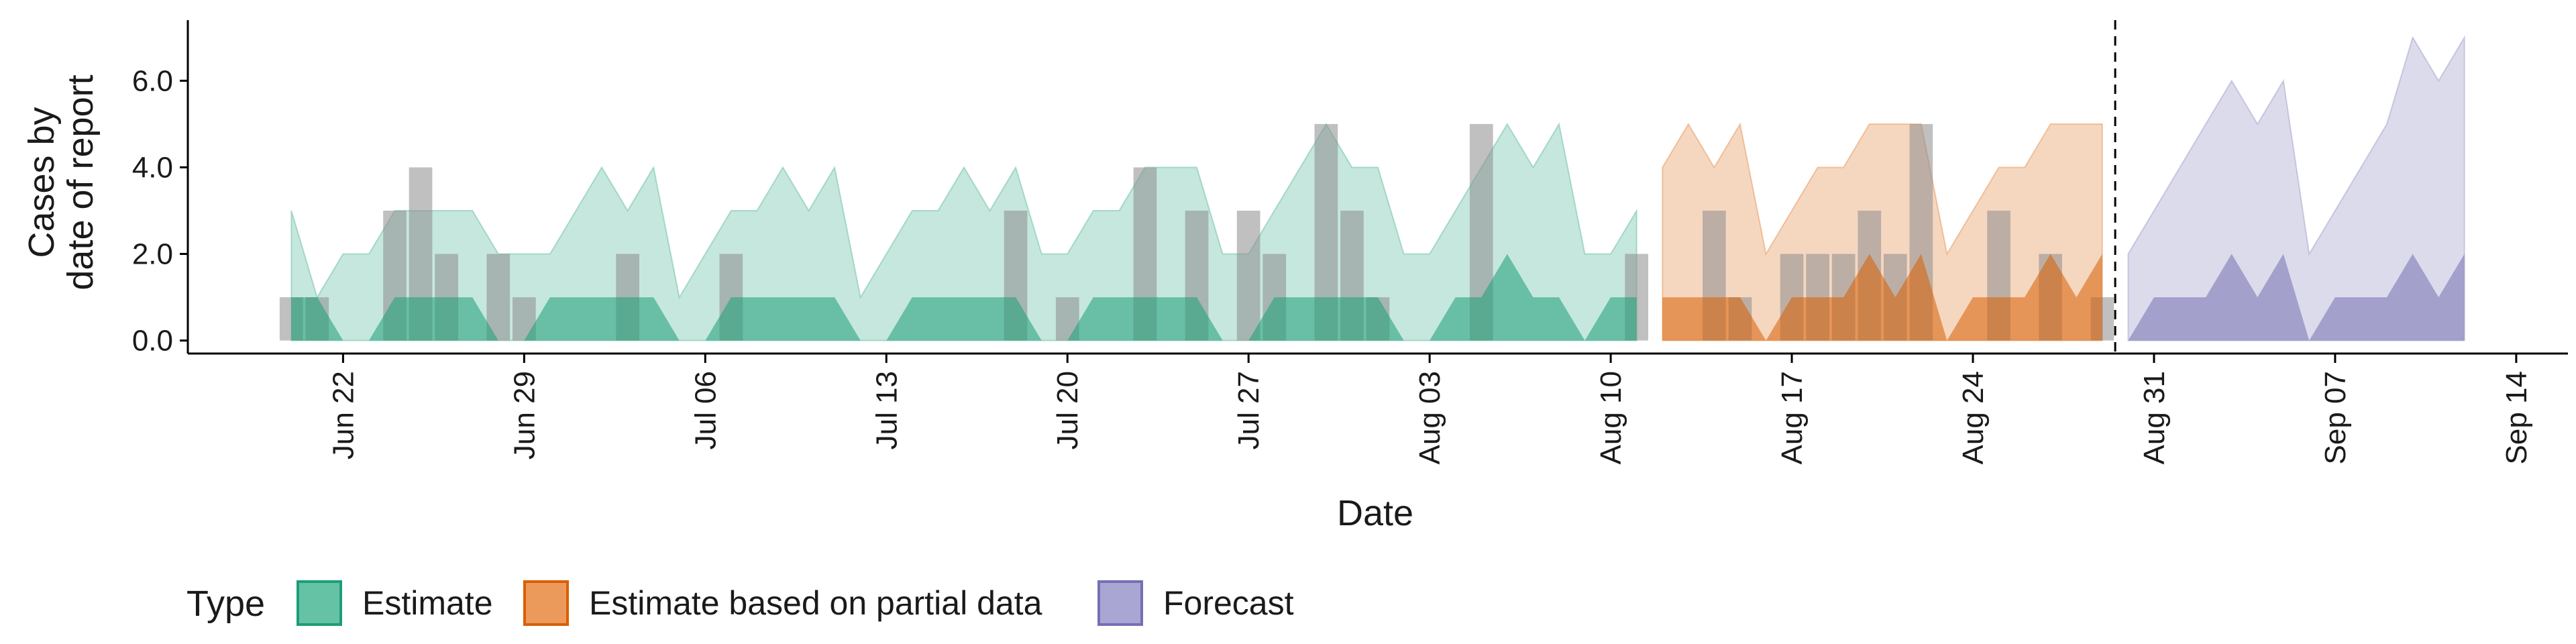  Describe the element at coordinates (152, 341) in the screenshot. I see `y-tick-label: 0.0` at that location.